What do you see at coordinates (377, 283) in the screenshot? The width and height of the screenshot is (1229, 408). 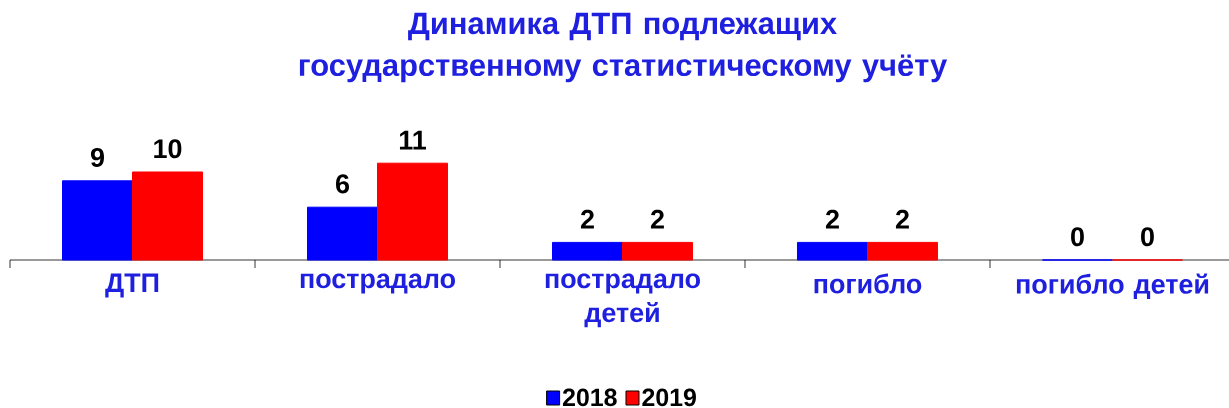 I see `x-tick-label: пострадало` at bounding box center [377, 283].